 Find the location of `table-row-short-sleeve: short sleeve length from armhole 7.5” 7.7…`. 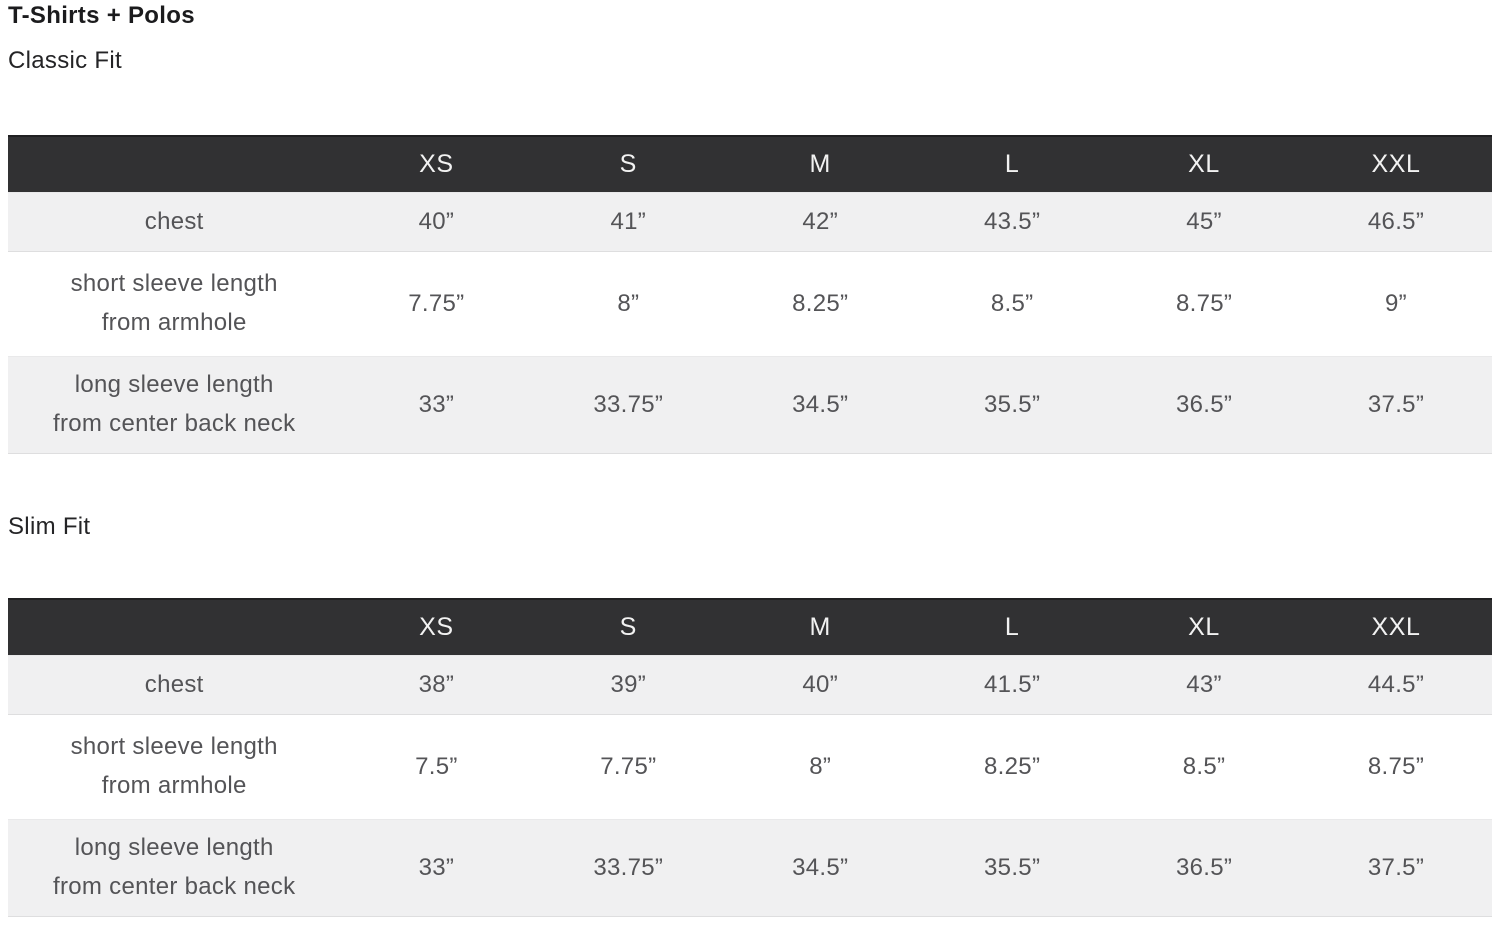

table-row-short-sleeve: short sleeve length from armhole 7.5” 7.7… is located at coordinates (750, 768).